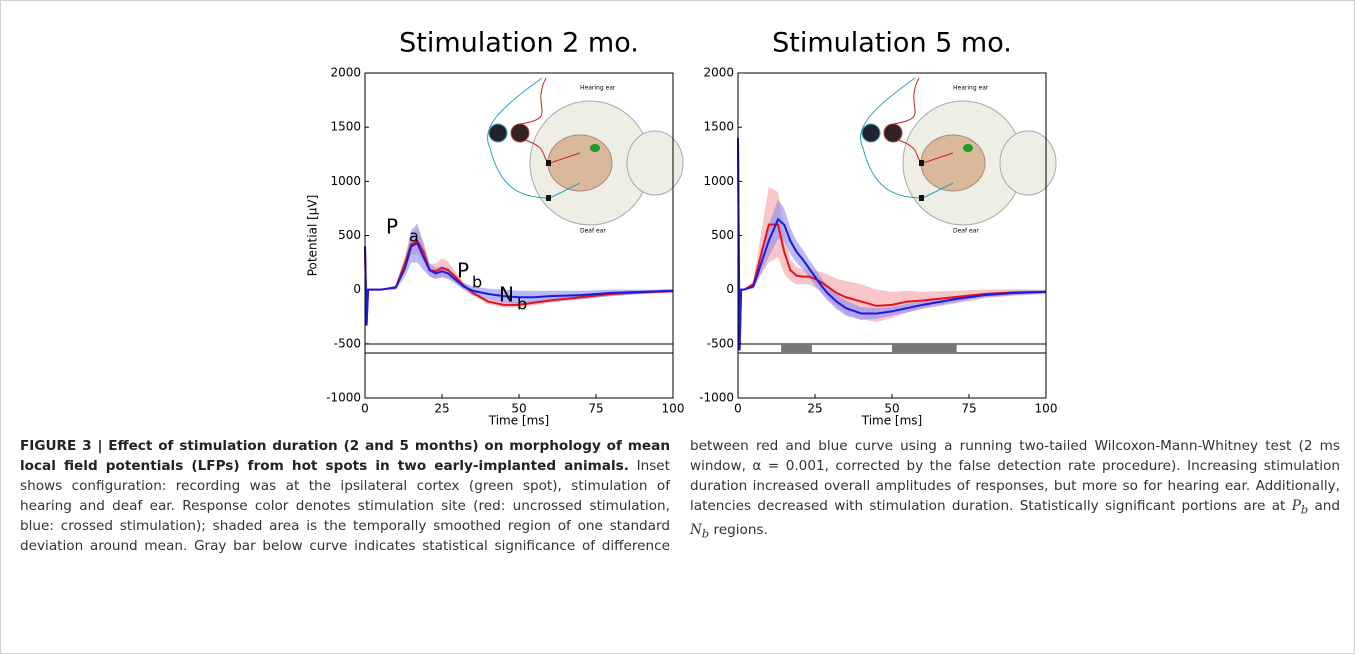 The image size is (1355, 654). Describe the element at coordinates (313, 236) in the screenshot. I see `y-axis-label: Potential [µV]` at that location.